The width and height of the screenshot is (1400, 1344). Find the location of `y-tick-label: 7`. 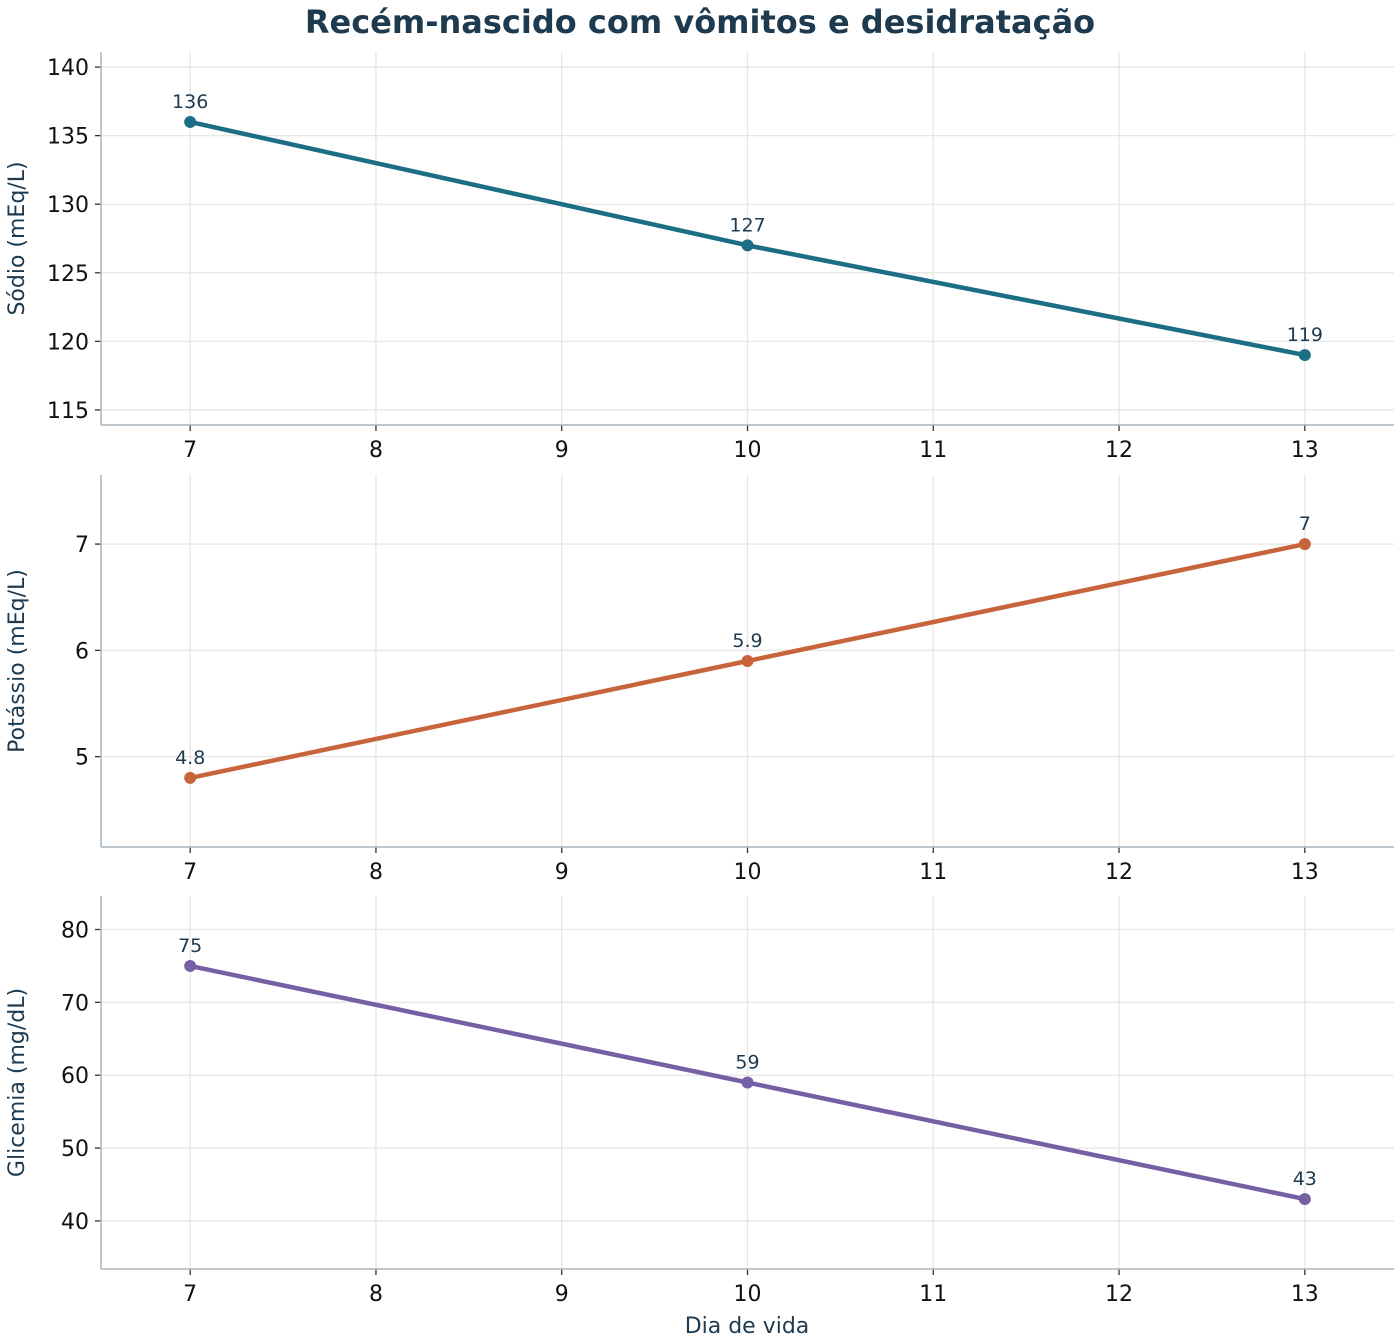

y-tick-label: 7 is located at coordinates (82, 545).